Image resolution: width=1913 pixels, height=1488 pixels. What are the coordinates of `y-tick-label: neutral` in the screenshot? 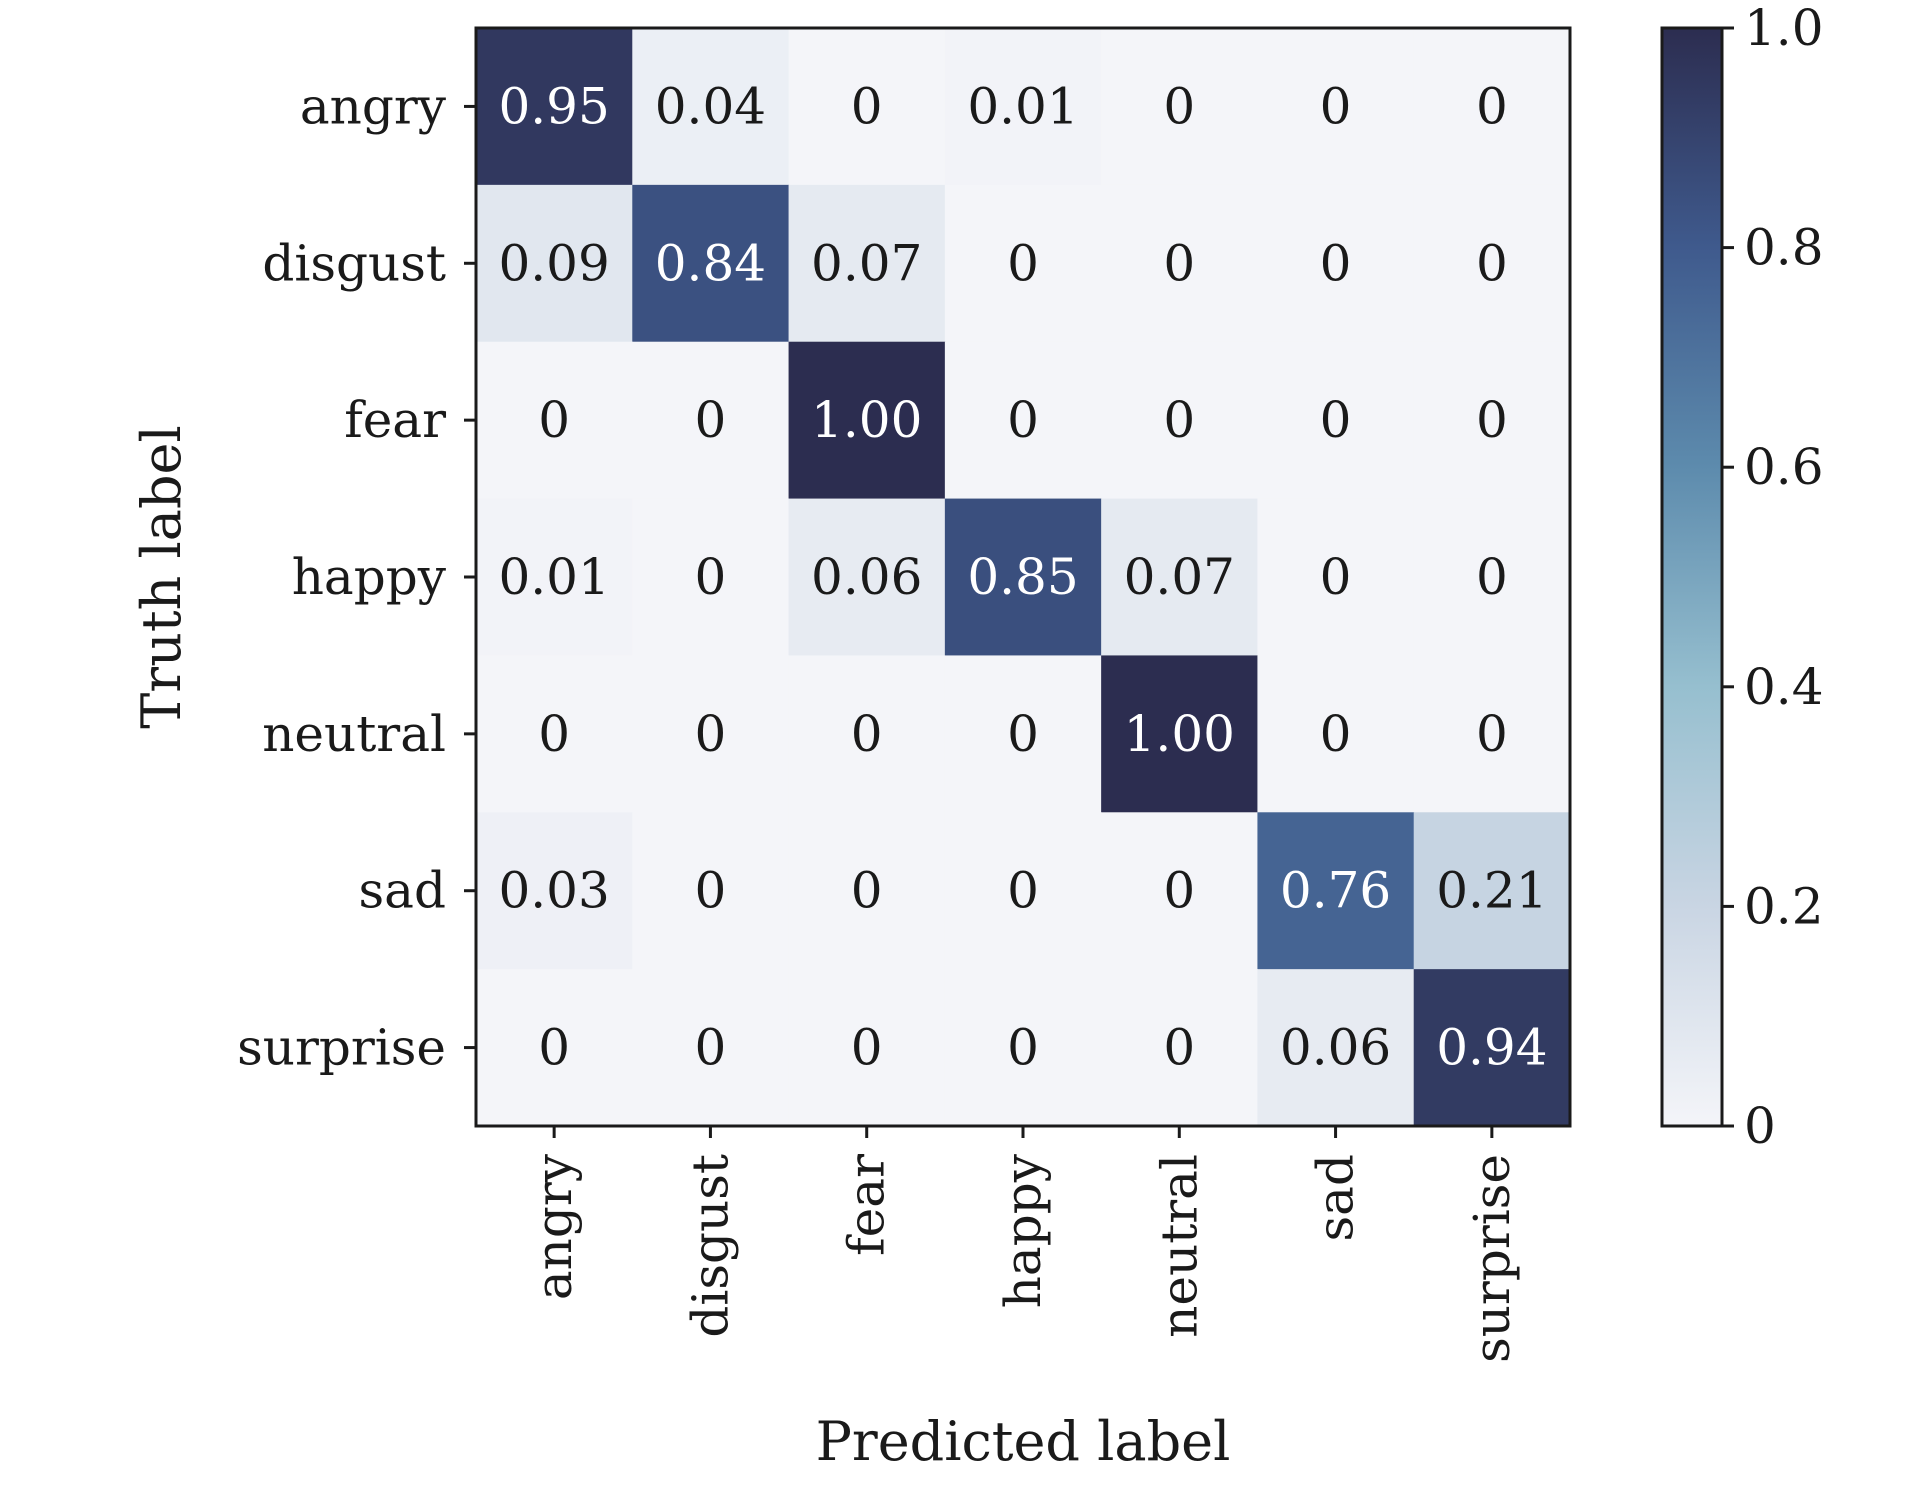 It's located at (354, 734).